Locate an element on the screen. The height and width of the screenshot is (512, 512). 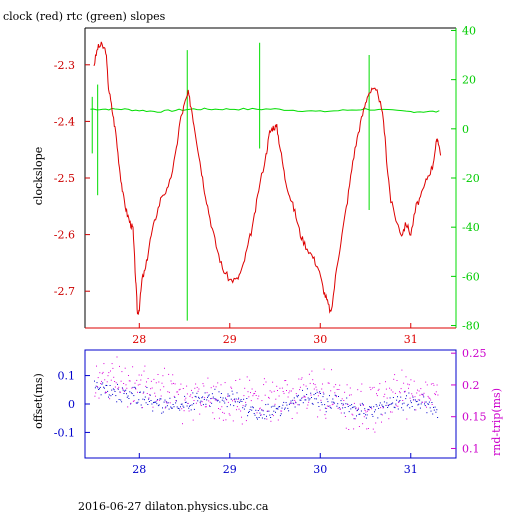
bottom-ytick-label: -0.1 is located at coordinates (64, 432).